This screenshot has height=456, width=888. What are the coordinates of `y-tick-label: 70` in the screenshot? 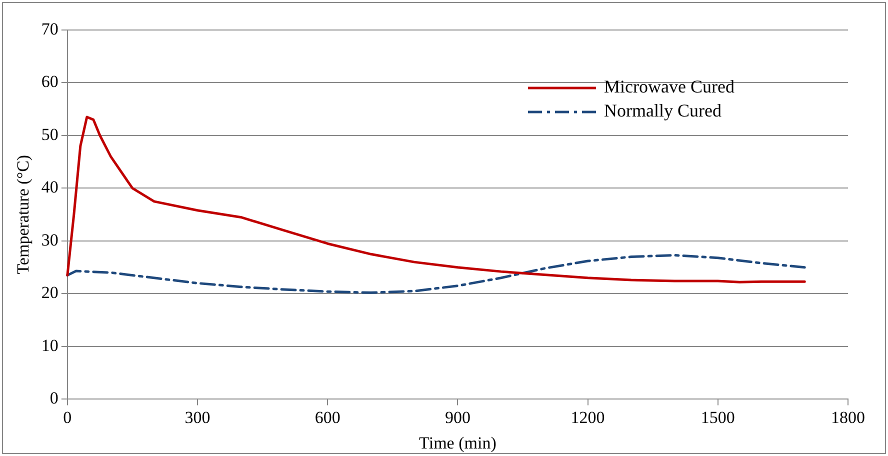 It's located at (49, 28).